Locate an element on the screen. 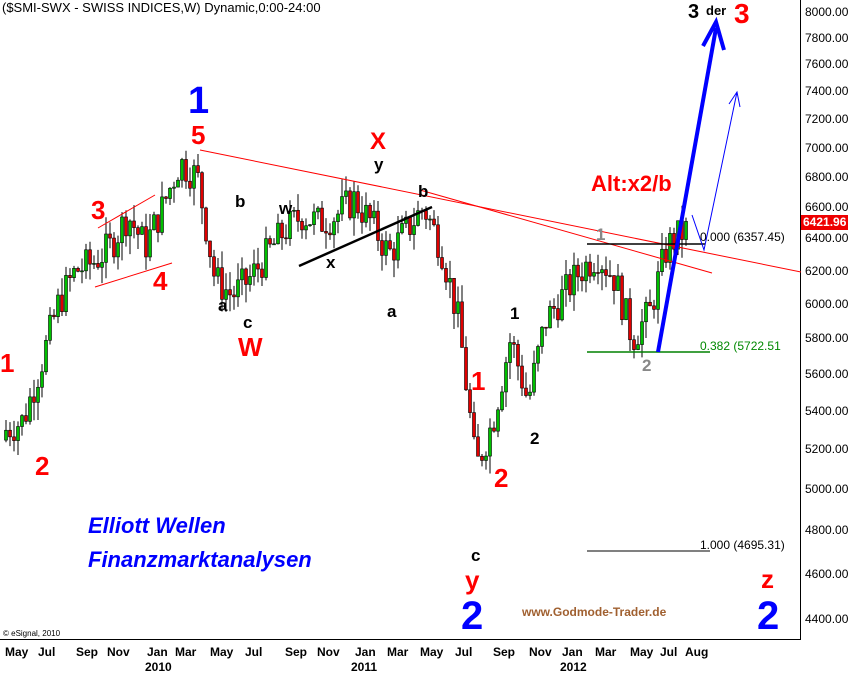  x-tick-label: Jan is located at coordinates (365, 652).